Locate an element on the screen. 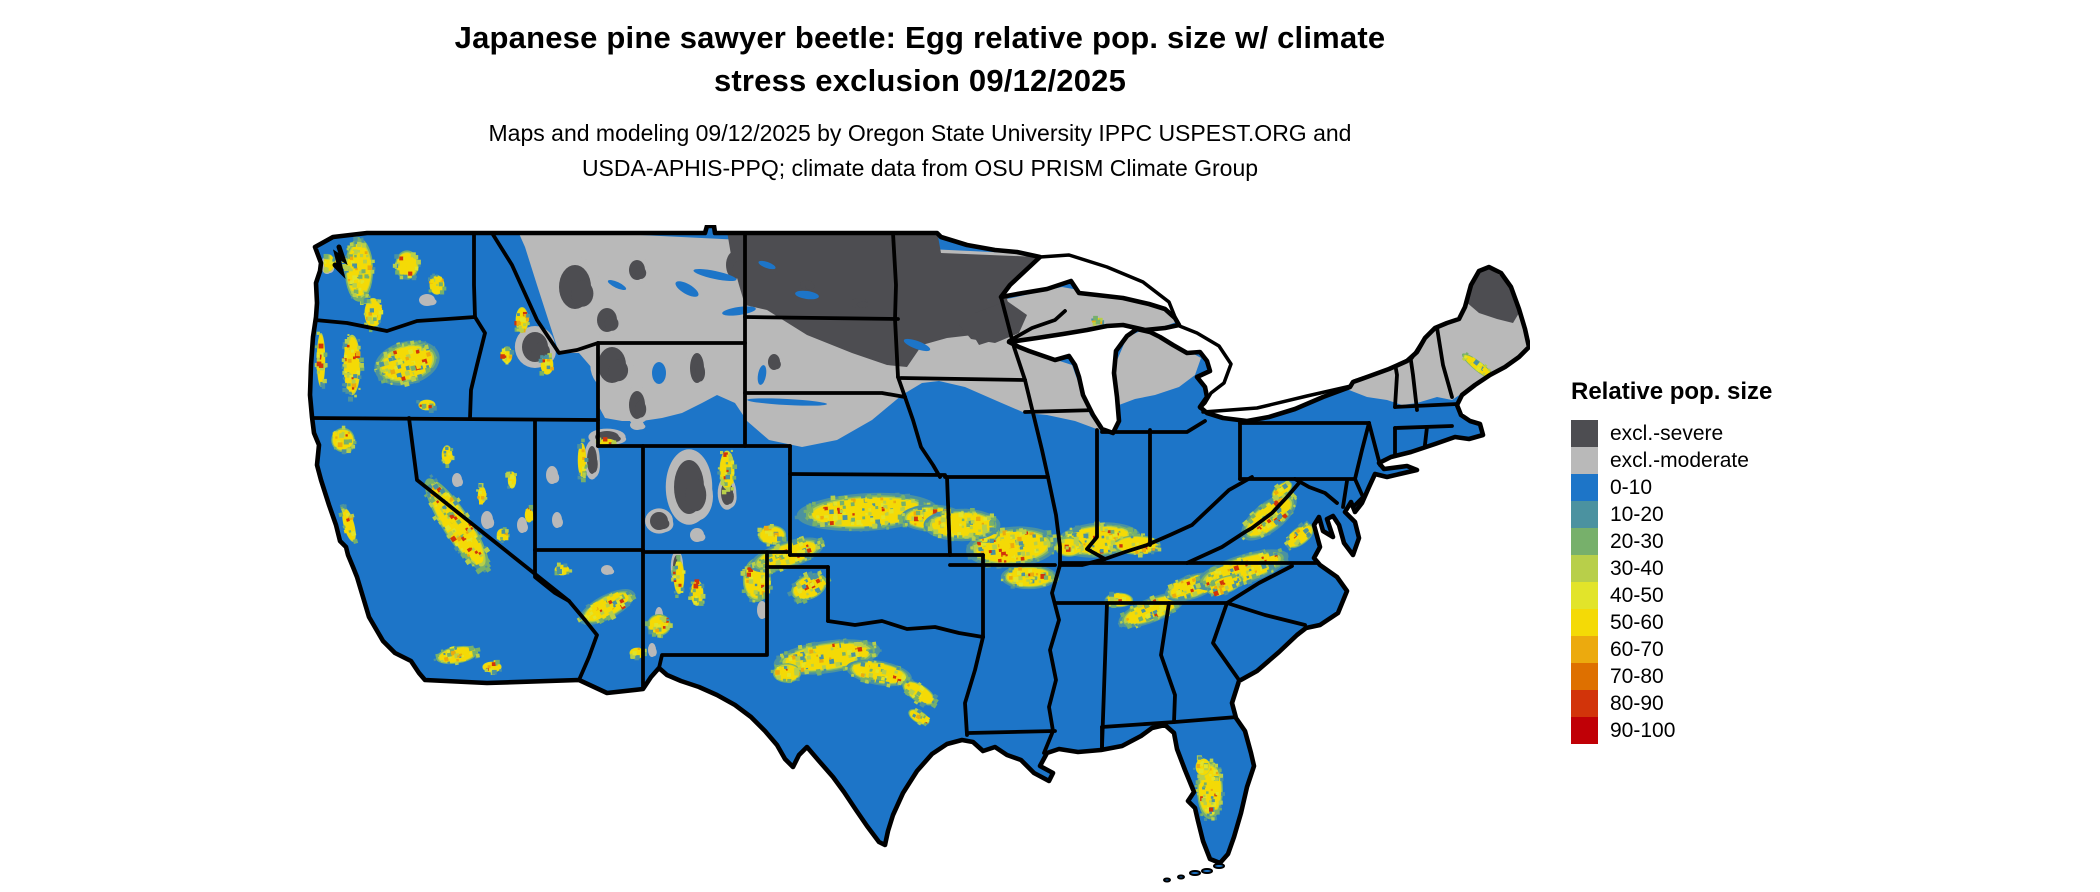  legend-item: 90-100 is located at coordinates (1671, 730).